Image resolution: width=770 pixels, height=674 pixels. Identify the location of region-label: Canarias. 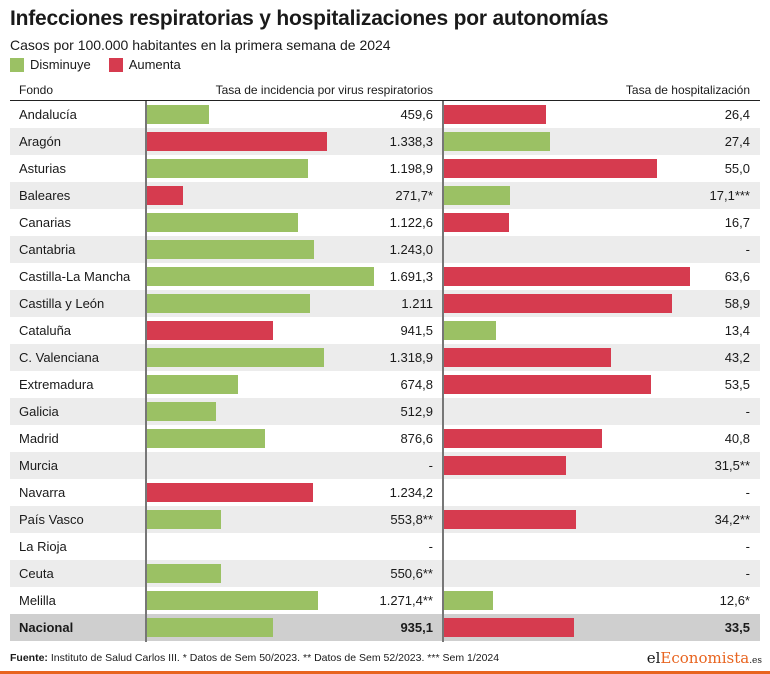
(45, 222).